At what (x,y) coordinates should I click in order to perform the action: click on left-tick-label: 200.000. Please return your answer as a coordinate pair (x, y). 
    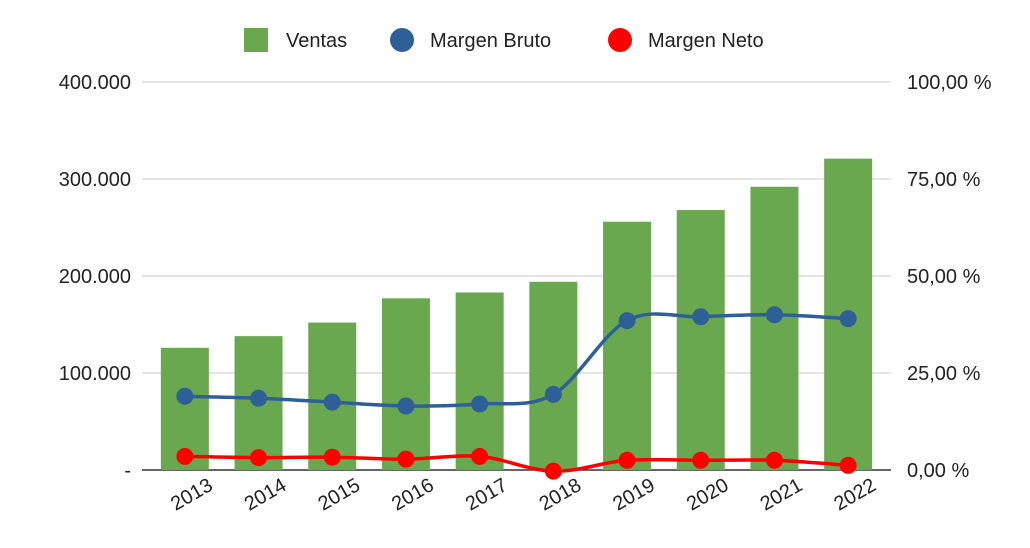
    Looking at the image, I should click on (95, 277).